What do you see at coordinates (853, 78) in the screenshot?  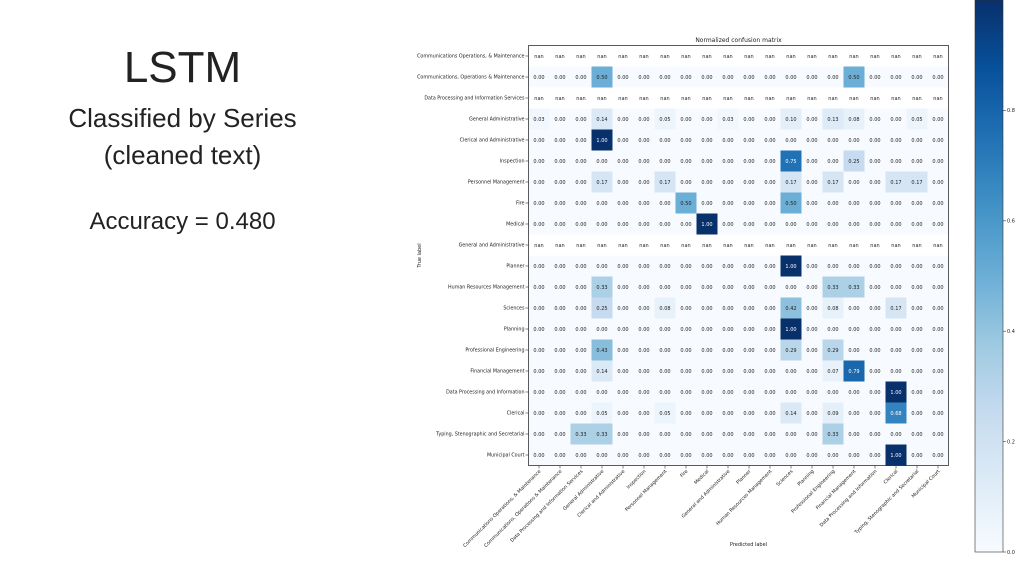 I see `cell-value-label: 0.50` at bounding box center [853, 78].